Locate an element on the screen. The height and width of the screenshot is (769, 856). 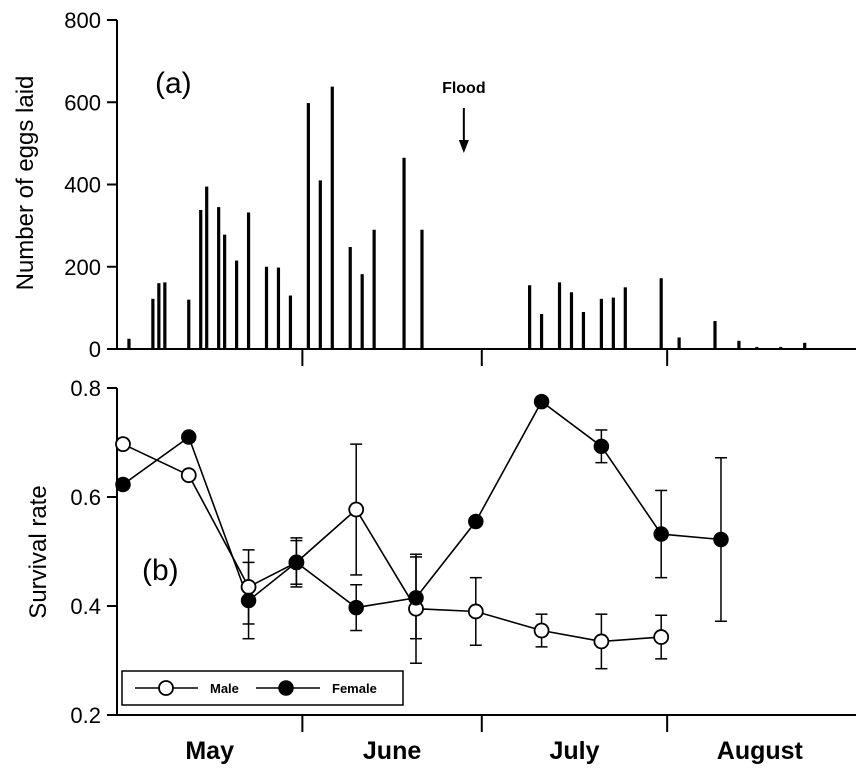
panel-a-label: (a) is located at coordinates (173, 83).